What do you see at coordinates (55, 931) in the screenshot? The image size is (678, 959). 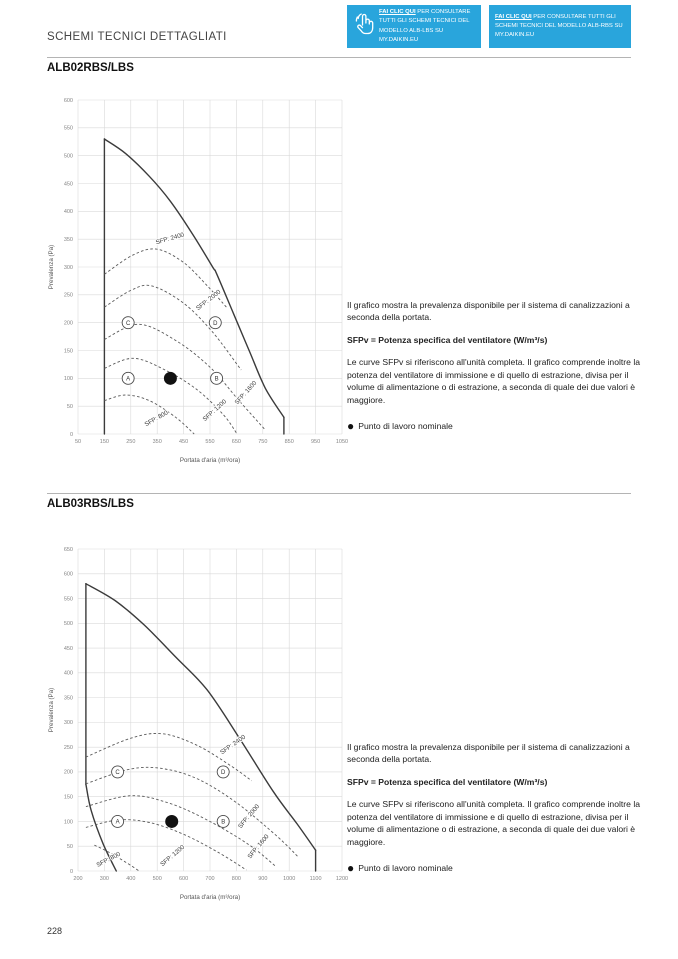 I see `page-number: 228` at bounding box center [55, 931].